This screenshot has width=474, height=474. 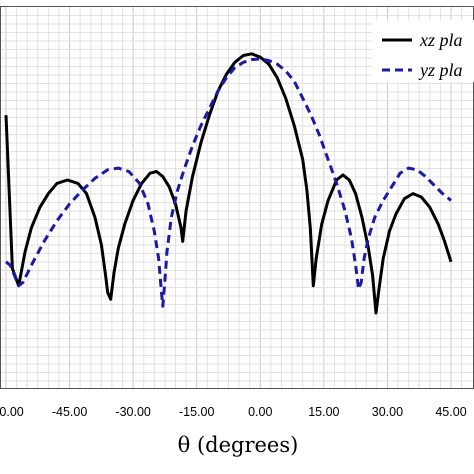 I want to click on x-tick-label: -15.00, so click(x=196, y=412).